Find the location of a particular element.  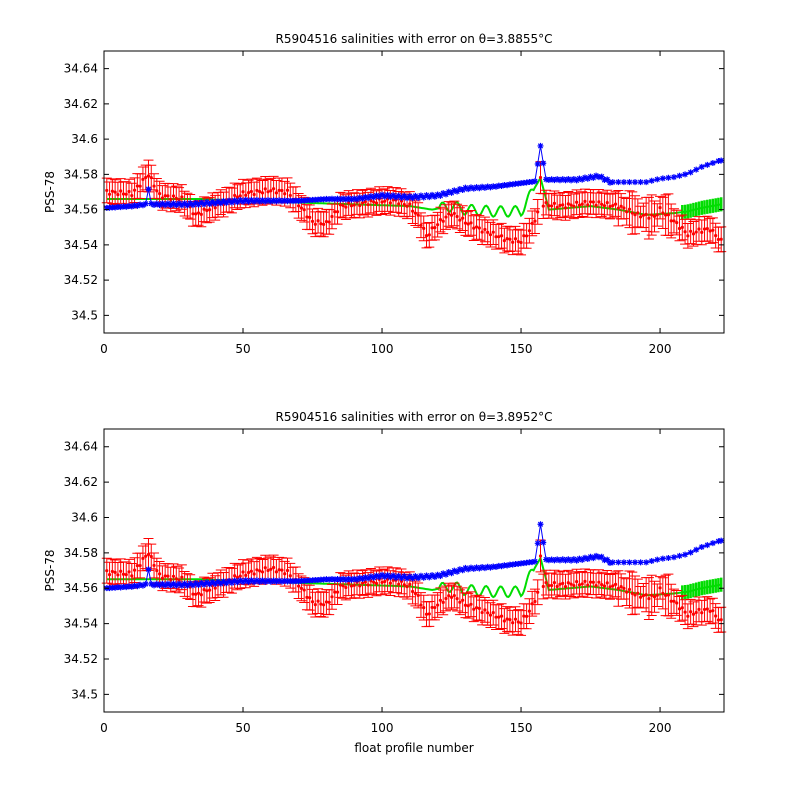

y-tick-label: 34.52 is located at coordinates (81, 659).